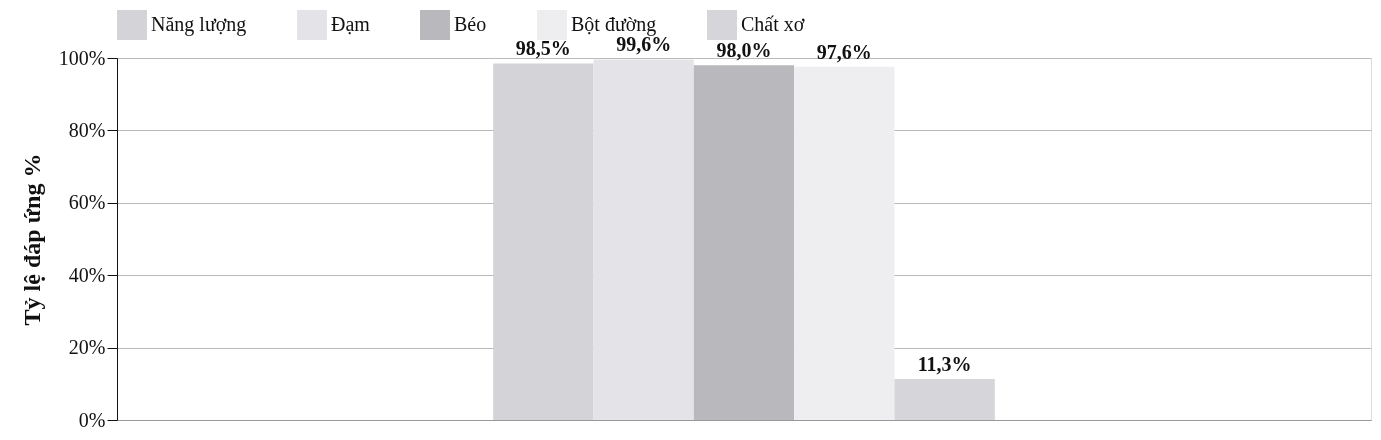  Describe the element at coordinates (944, 364) in the screenshot. I see `data-label: 11,3%` at that location.